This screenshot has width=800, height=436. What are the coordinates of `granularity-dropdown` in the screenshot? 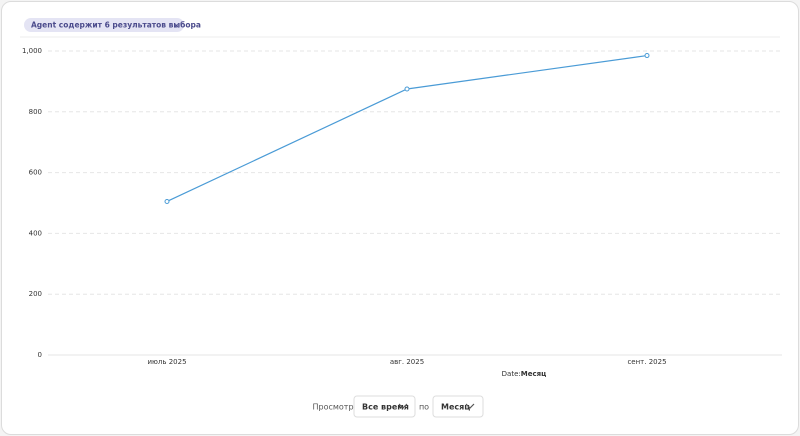 It's located at (458, 406).